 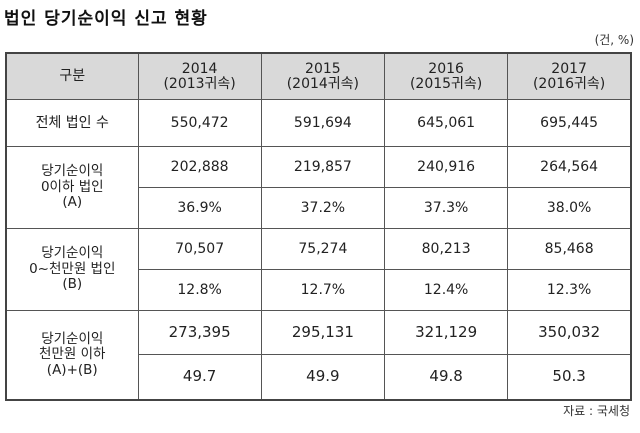 What do you see at coordinates (614, 40) in the screenshot?
I see `unit-label: (건, %)` at bounding box center [614, 40].